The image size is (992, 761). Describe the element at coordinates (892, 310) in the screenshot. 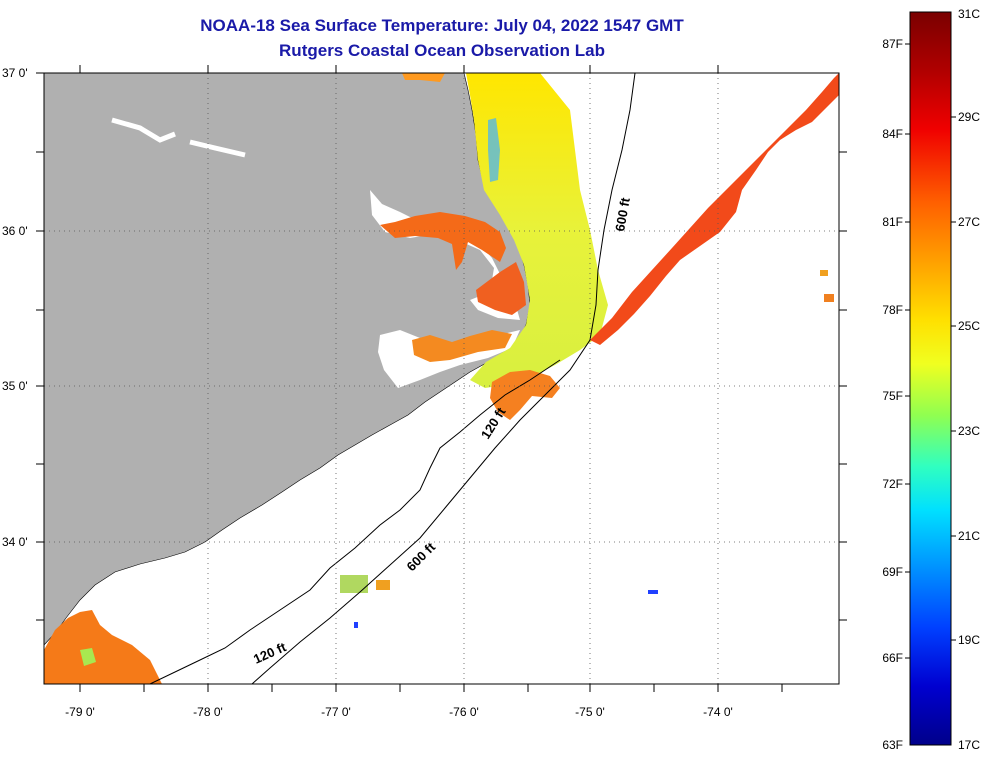

I see `colorbar-f-label: 78F` at that location.